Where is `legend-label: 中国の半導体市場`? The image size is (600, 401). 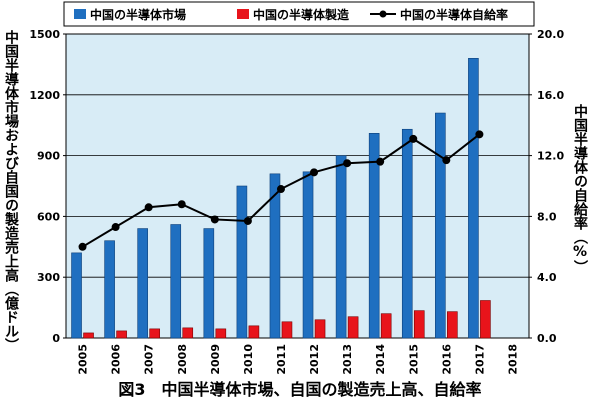
legend-label: 中国の半導体市場 is located at coordinates (138, 14).